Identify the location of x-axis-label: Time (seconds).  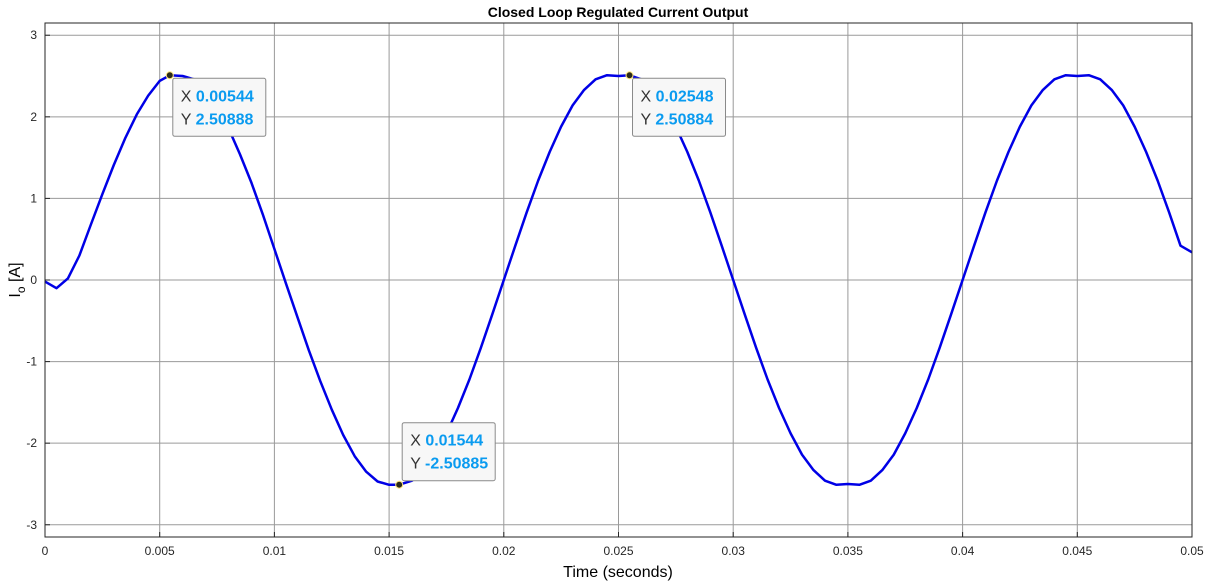
(618, 572).